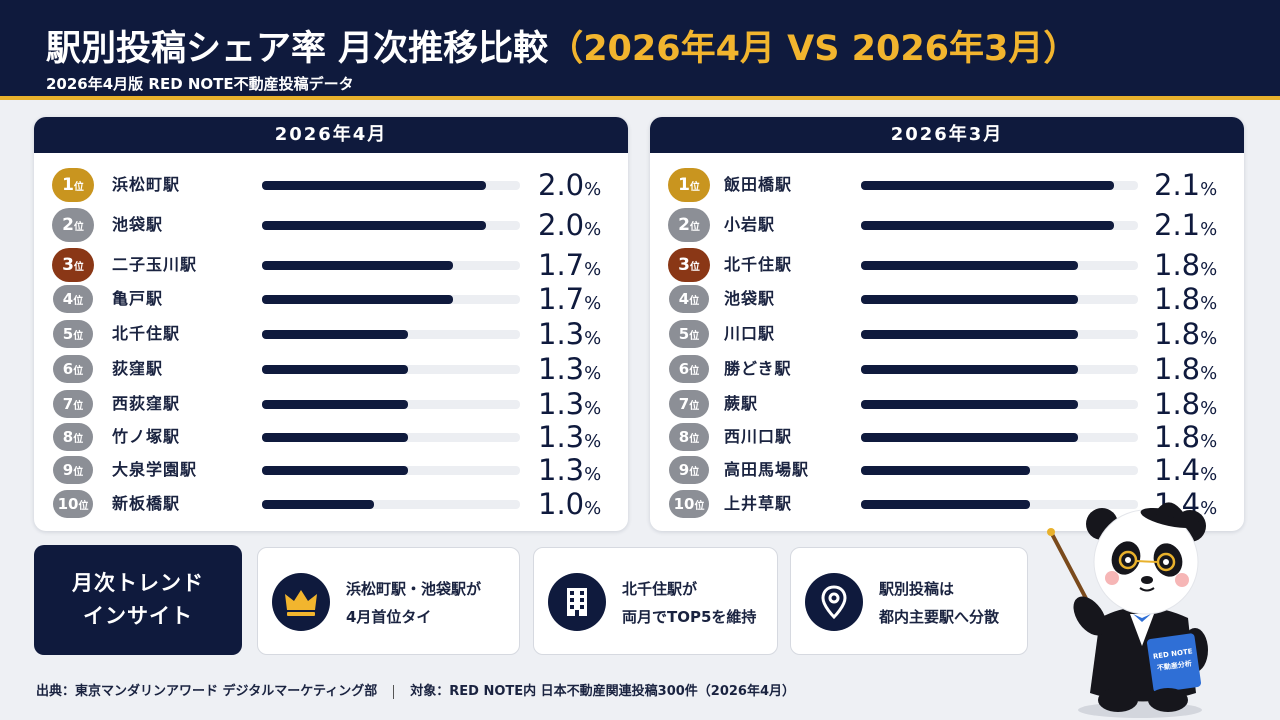 Image resolution: width=1280 pixels, height=720 pixels. Describe the element at coordinates (939, 603) in the screenshot. I see `insight-card-distribution-text: 駅別投稿は 都内主要駅へ分散` at that location.